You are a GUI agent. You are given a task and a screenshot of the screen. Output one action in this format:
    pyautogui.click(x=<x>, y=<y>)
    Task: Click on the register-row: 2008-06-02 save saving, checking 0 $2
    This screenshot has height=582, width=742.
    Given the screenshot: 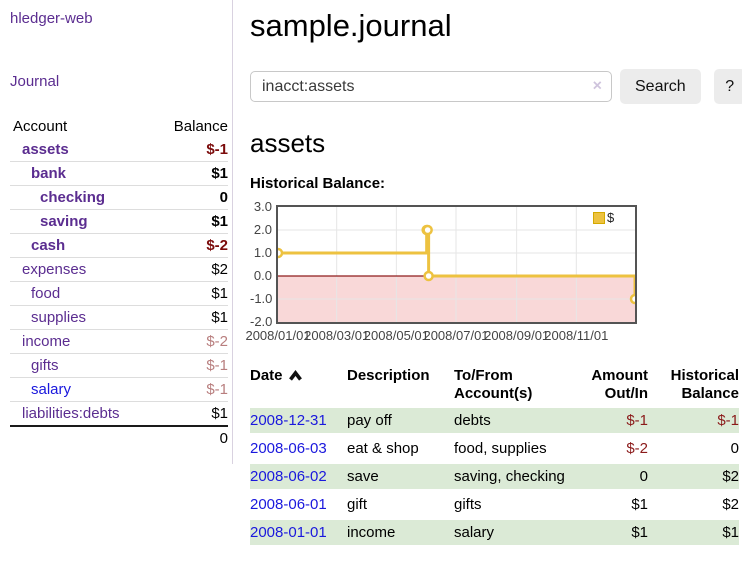 What is the action you would take?
    pyautogui.click(x=494, y=476)
    